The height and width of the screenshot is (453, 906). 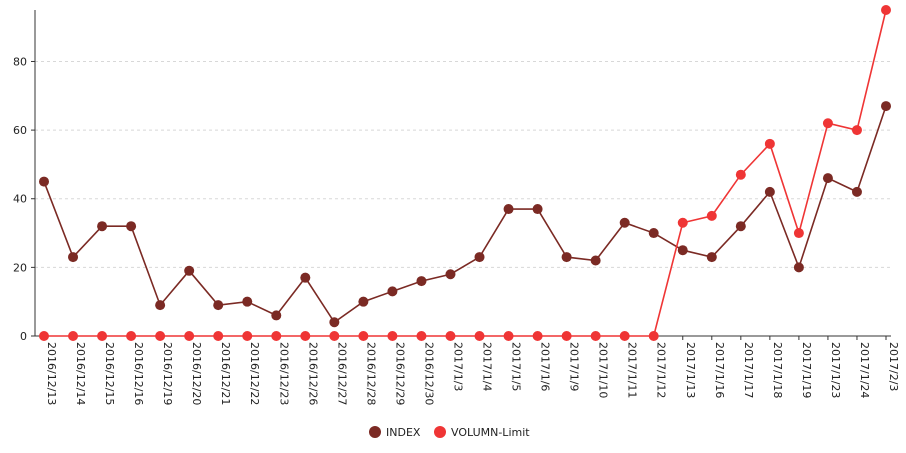 What do you see at coordinates (748, 370) in the screenshot?
I see `x-tick-label: 2017/1/17` at bounding box center [748, 370].